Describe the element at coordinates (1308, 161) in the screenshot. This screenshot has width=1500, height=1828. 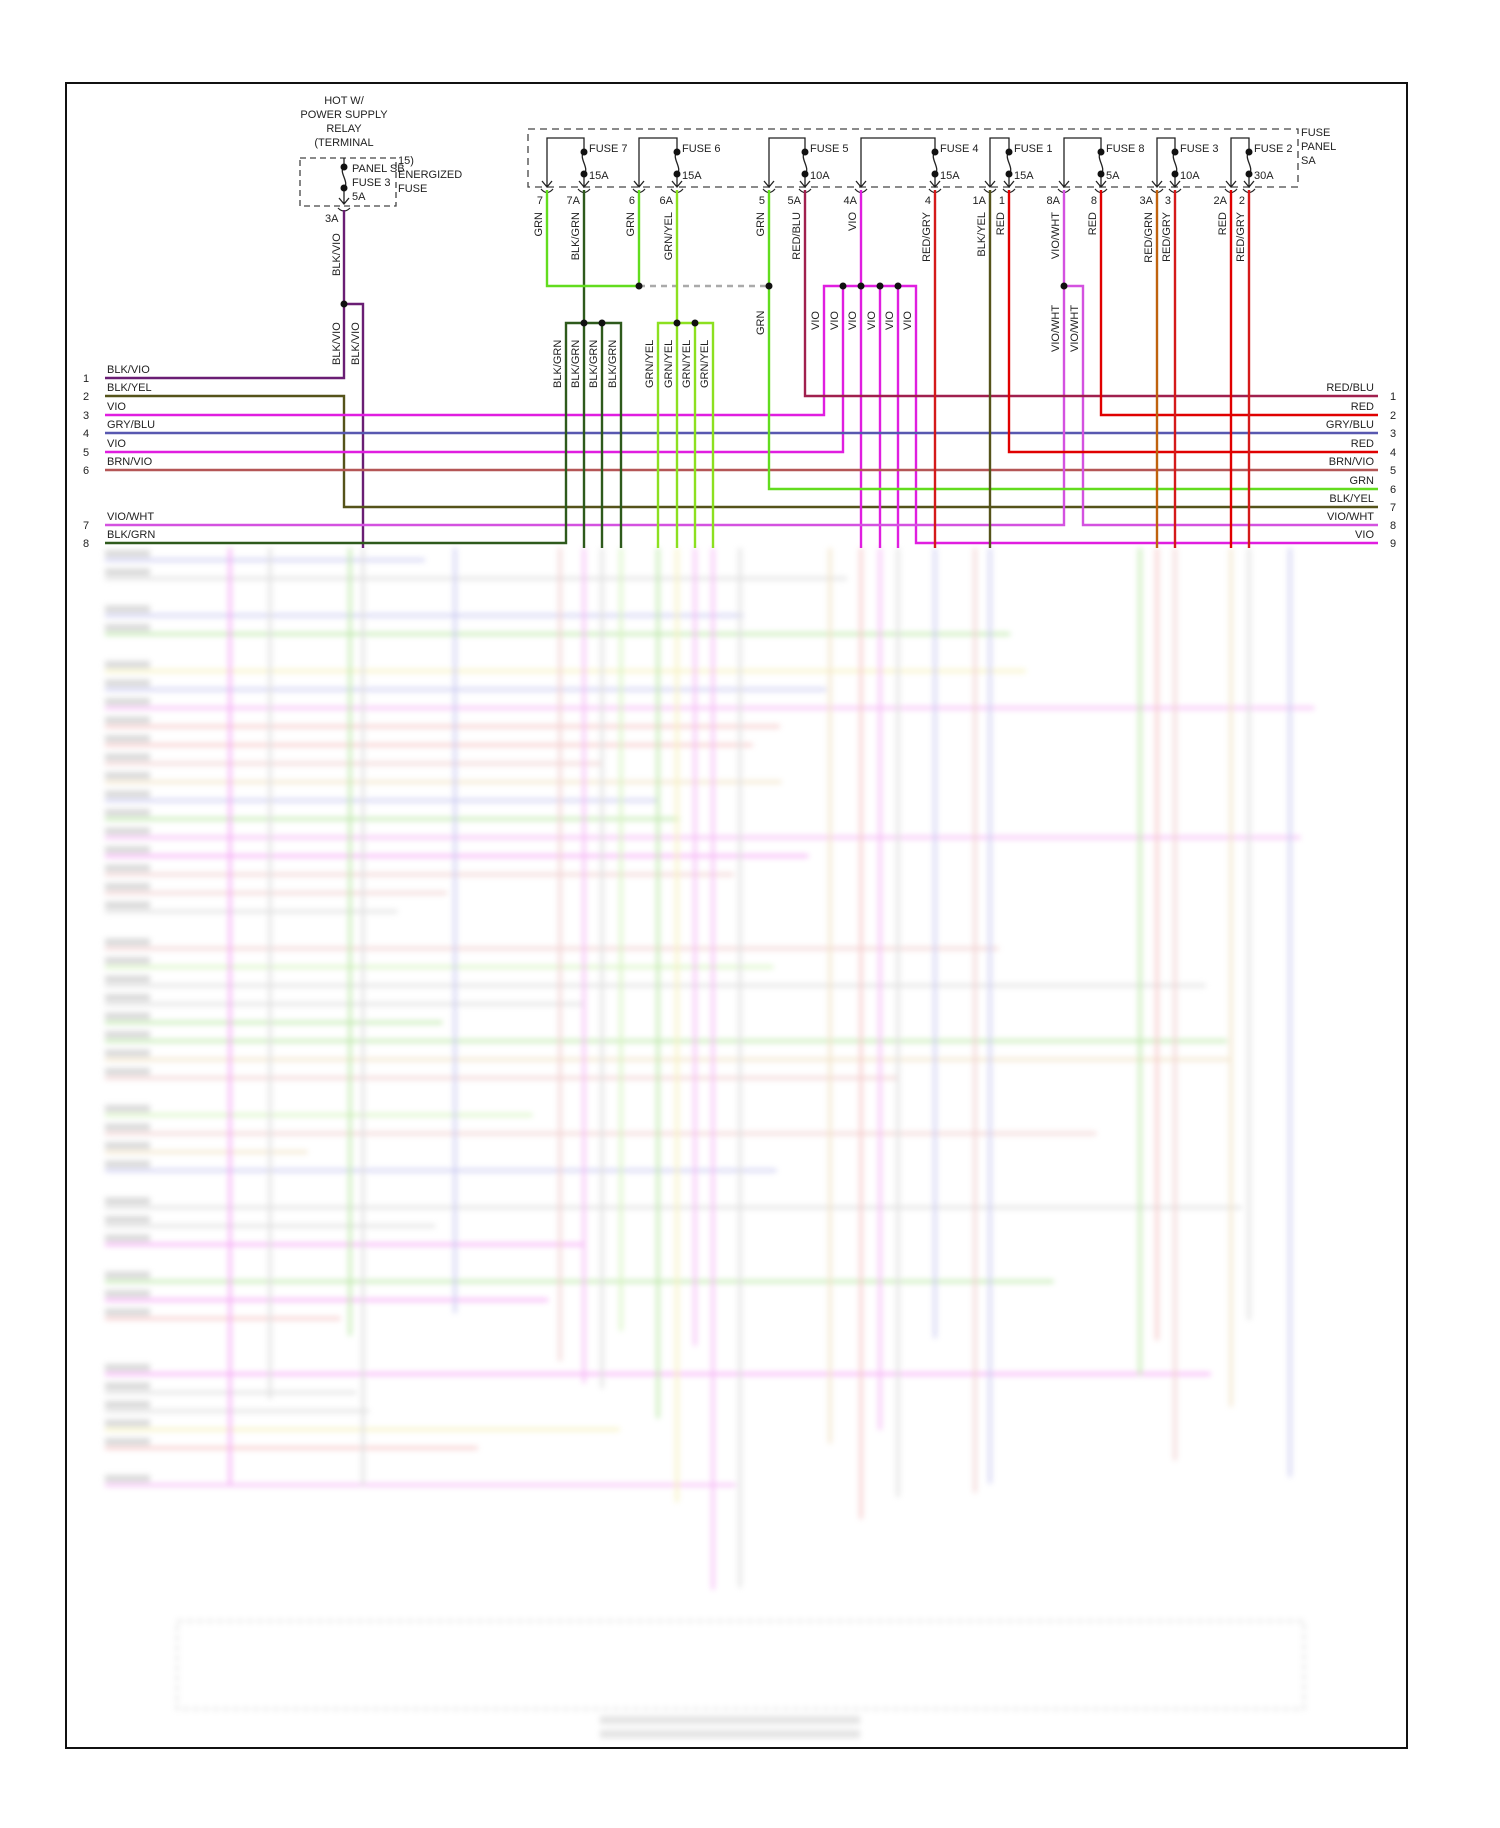
I see `fuse-panel-label: SA` at that location.